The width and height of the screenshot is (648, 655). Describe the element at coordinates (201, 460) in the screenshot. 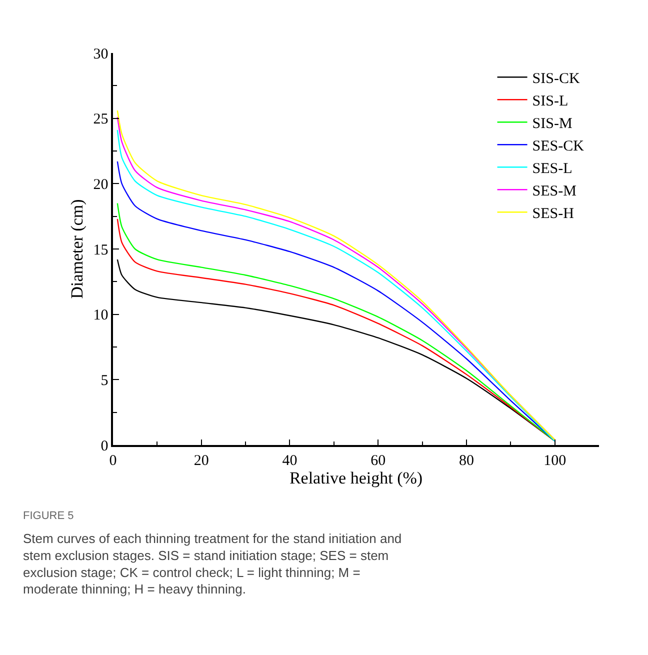

I see `x-tick-label: 20` at that location.